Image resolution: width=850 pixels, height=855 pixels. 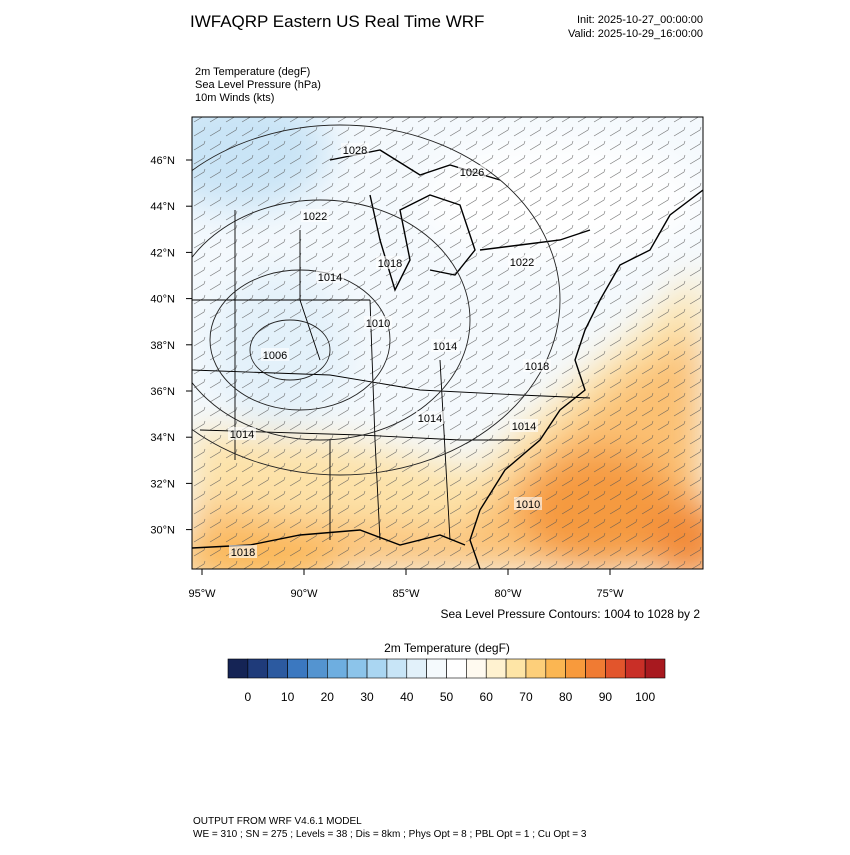 I want to click on colorbar-label: 40, so click(x=407, y=697).